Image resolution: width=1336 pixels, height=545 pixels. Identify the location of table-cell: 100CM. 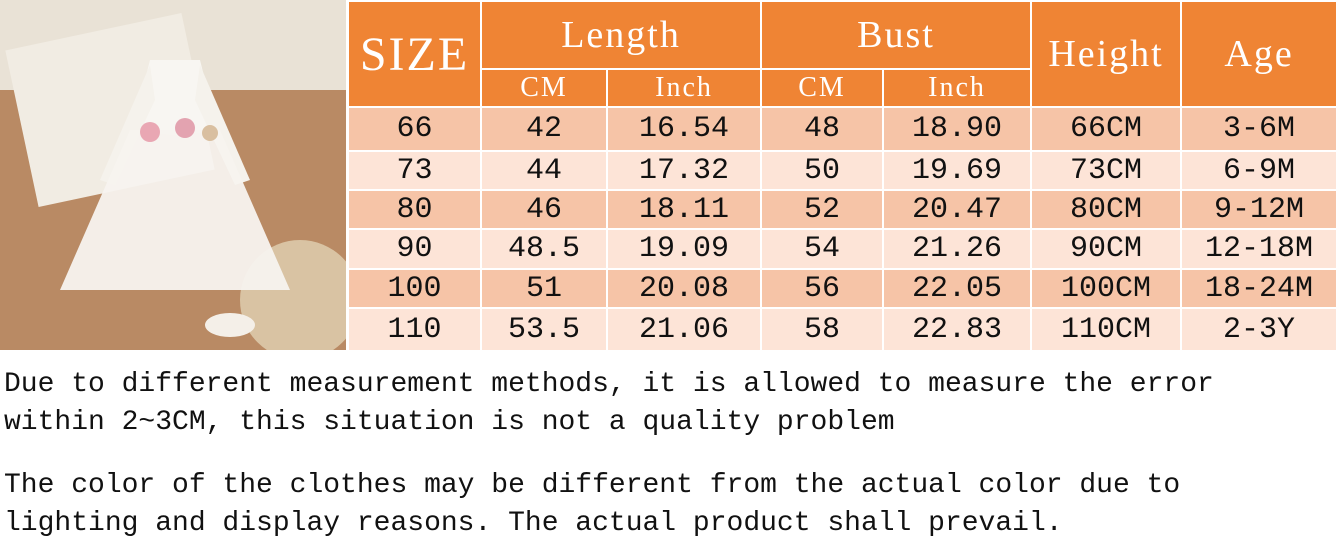
(1106, 288).